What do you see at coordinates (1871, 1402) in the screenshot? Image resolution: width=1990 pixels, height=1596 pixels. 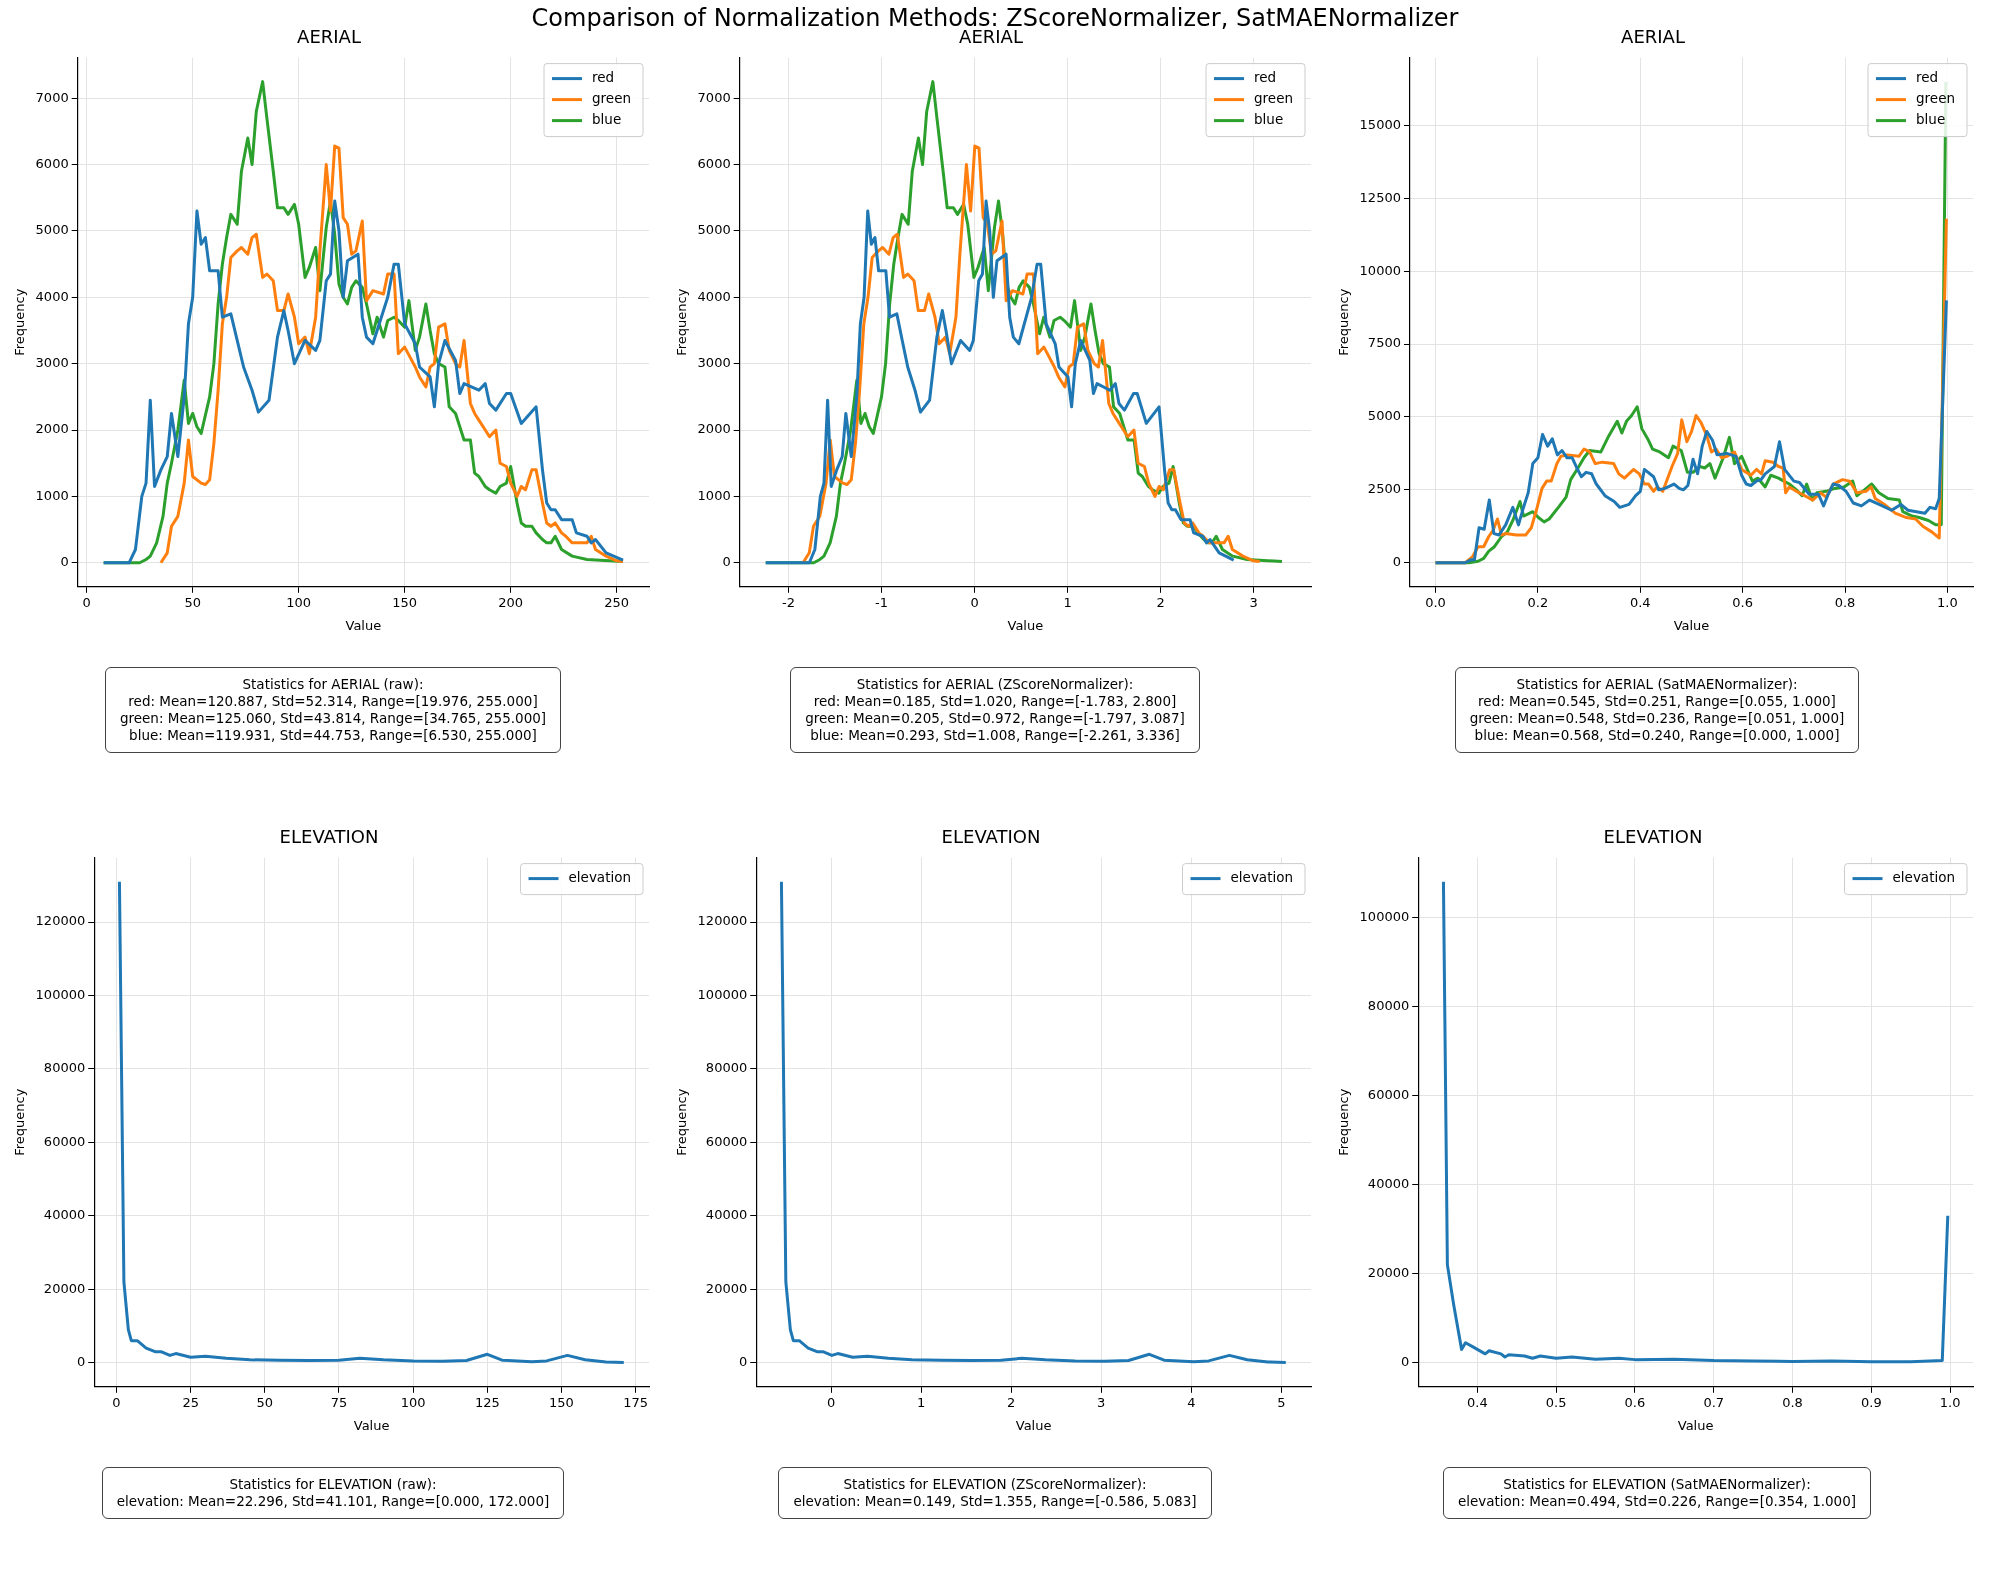 I see `x-tick-label: 0.9` at bounding box center [1871, 1402].